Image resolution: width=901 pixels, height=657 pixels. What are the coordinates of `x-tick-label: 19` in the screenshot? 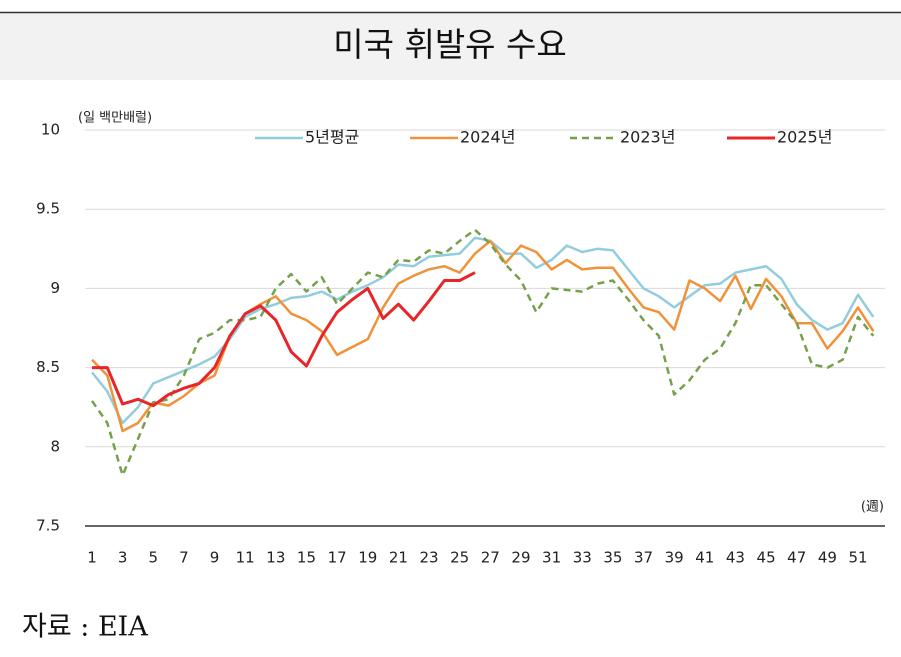 It's located at (367, 558).